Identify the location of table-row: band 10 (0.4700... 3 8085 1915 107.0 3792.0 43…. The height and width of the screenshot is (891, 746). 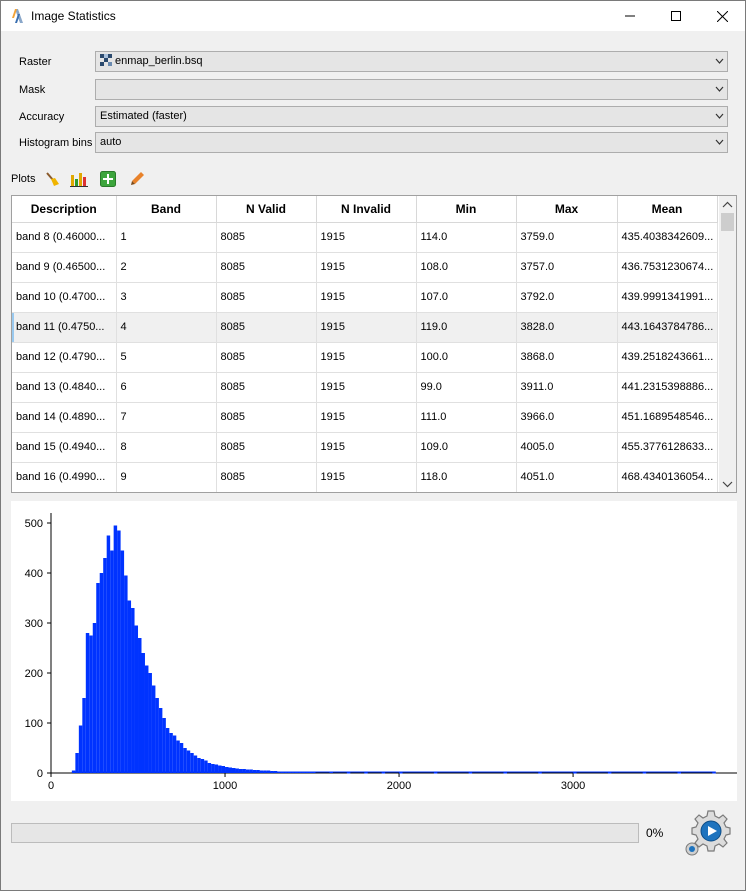
(365, 297).